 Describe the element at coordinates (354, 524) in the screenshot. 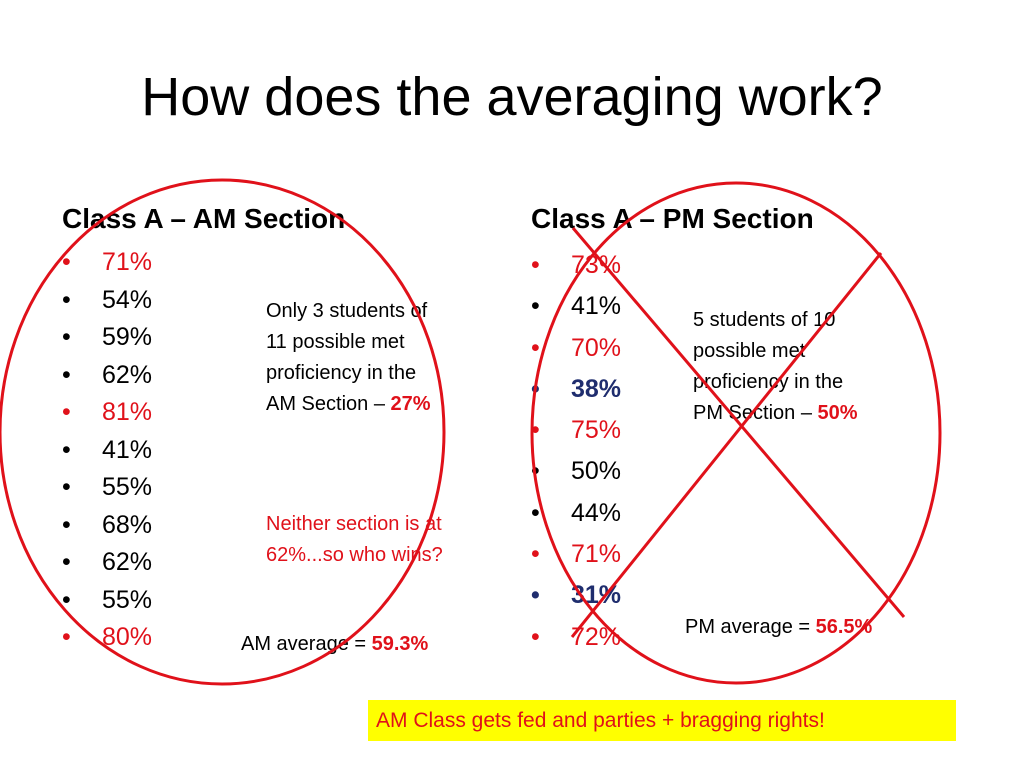

I see `note-line: Neither section is at` at that location.